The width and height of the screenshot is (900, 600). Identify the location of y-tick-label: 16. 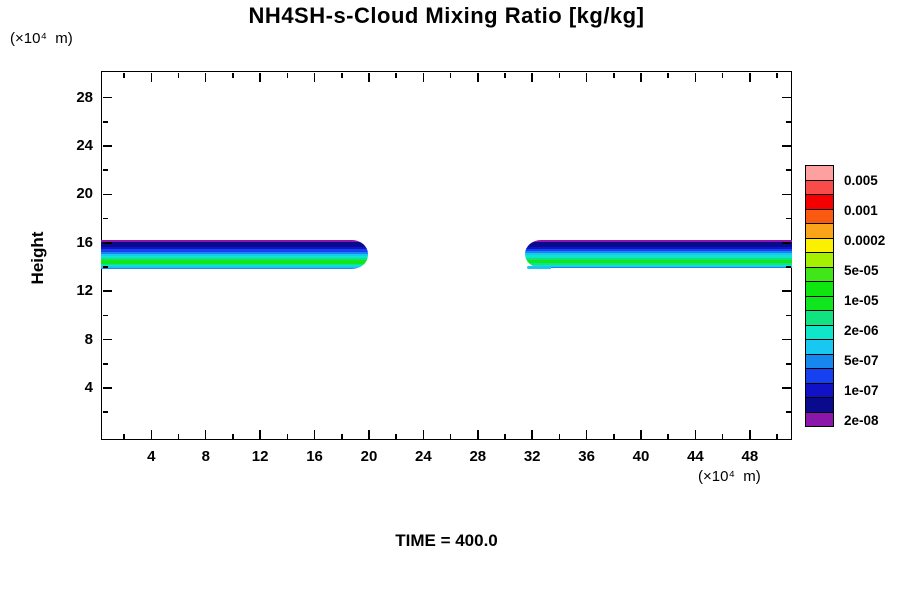
(84, 242).